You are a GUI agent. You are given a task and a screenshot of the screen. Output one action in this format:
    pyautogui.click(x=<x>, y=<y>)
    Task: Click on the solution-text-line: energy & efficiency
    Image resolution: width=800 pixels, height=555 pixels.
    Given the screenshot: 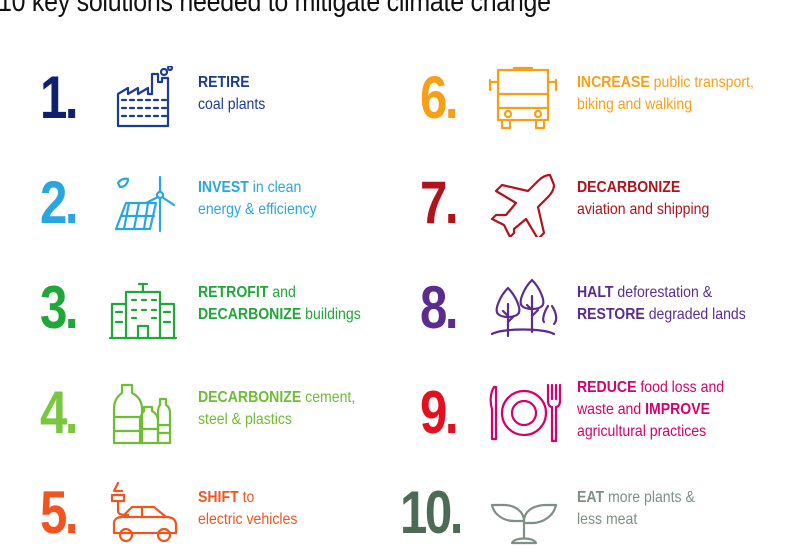 What is the action you would take?
    pyautogui.click(x=257, y=210)
    